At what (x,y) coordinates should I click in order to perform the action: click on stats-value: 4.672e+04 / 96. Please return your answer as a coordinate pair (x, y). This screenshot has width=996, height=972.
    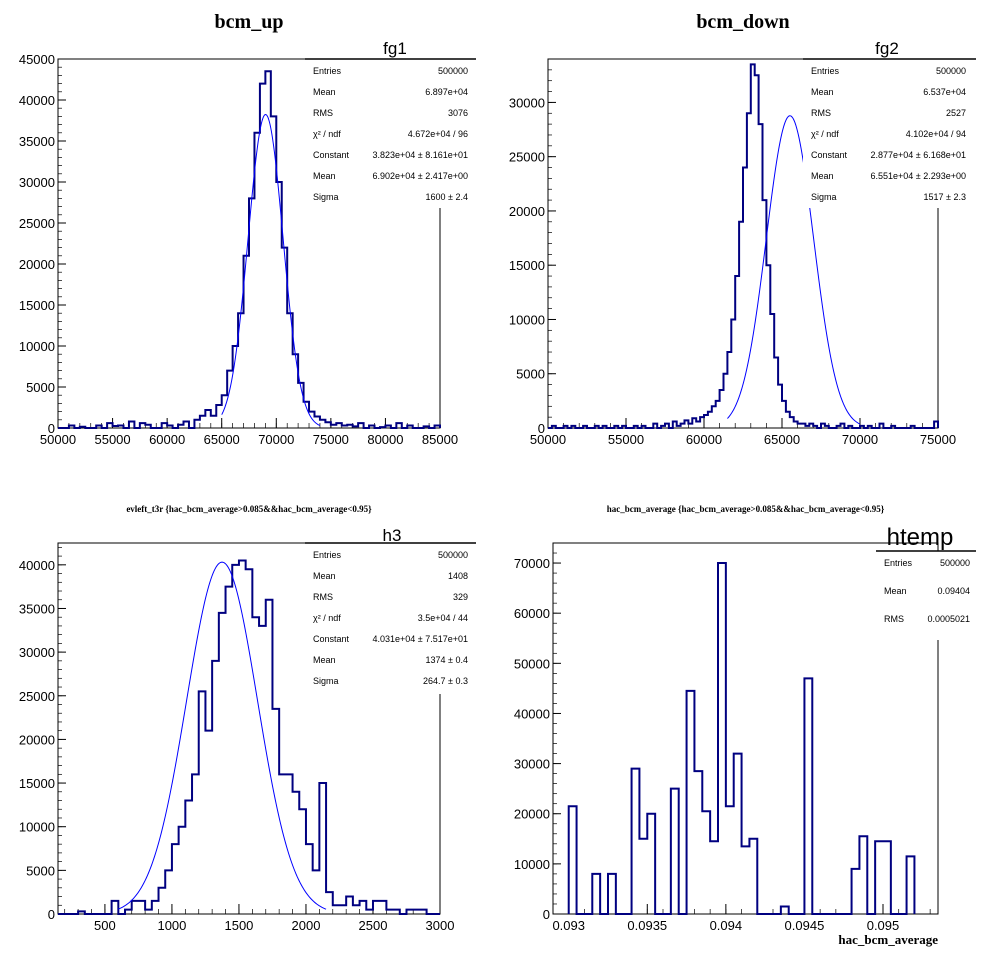
    Looking at the image, I should click on (438, 134).